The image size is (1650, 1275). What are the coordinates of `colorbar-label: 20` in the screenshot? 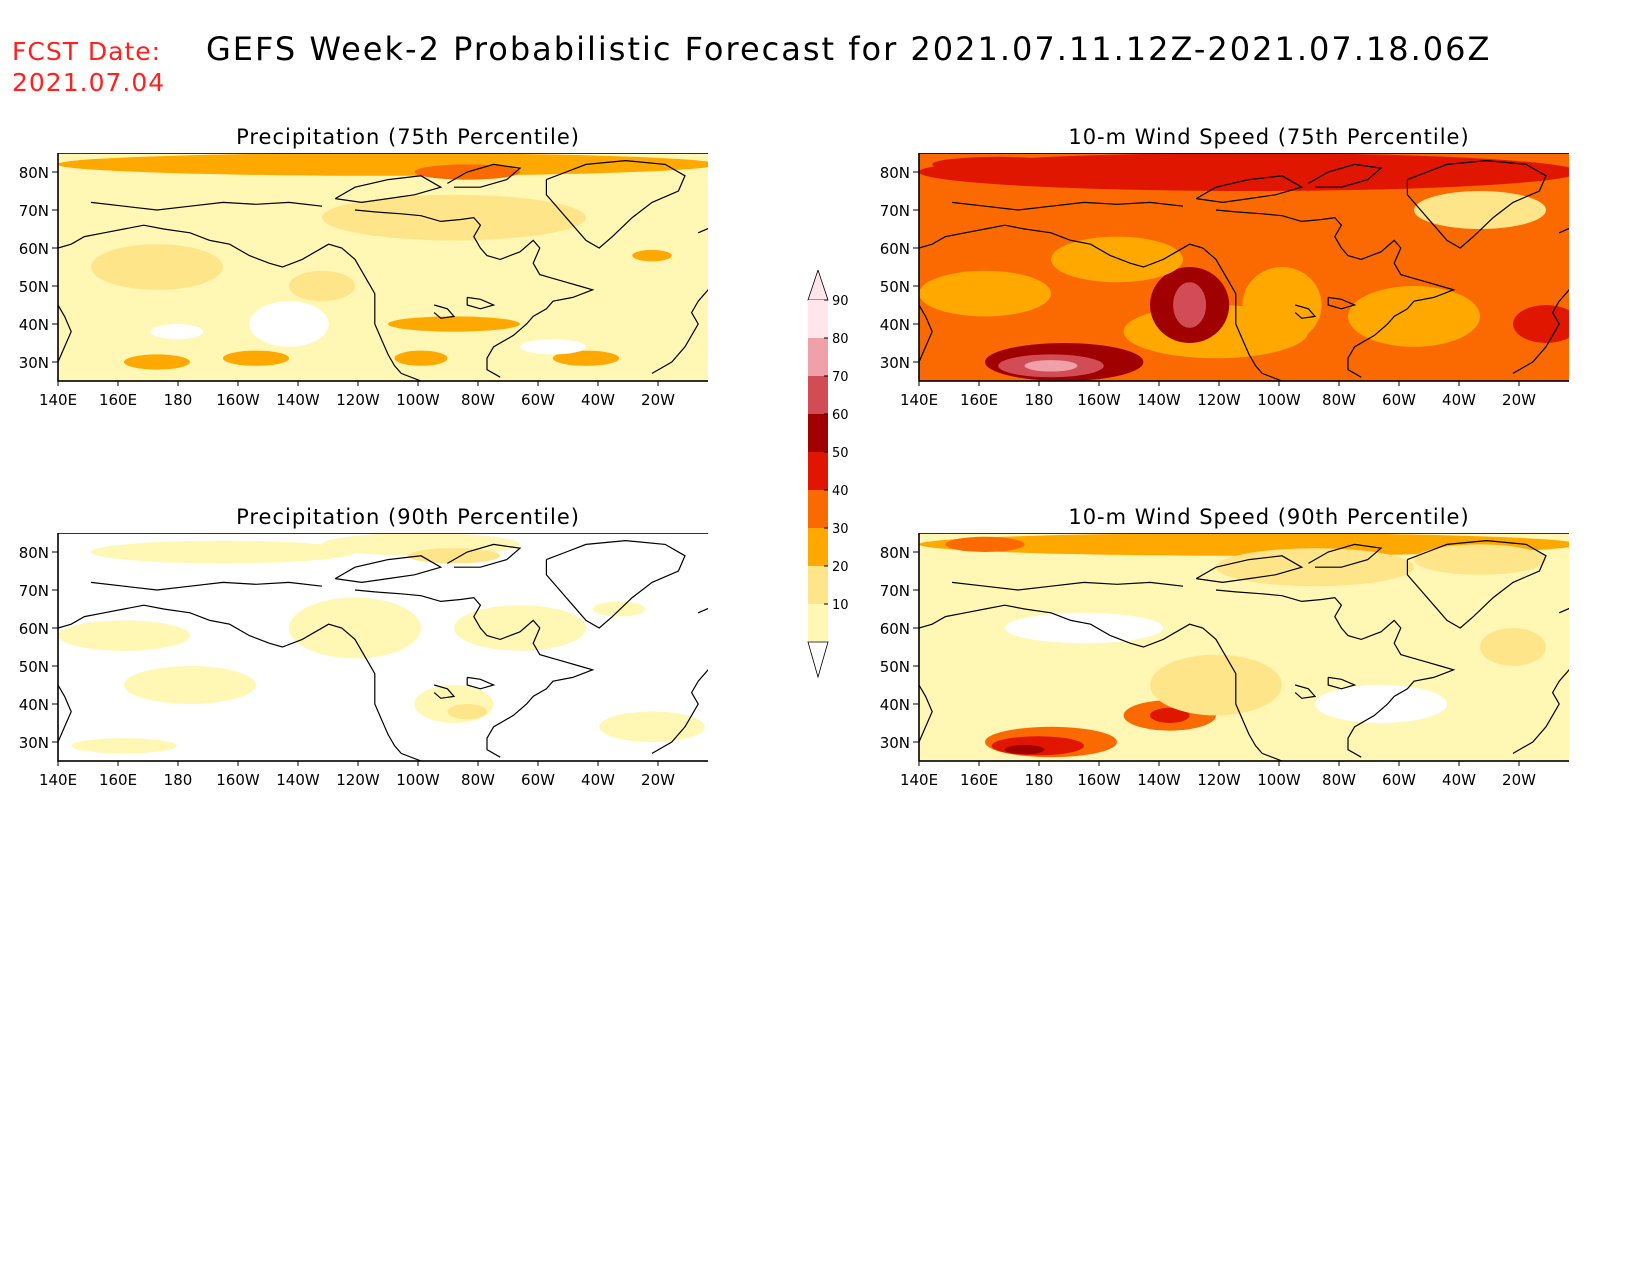 It's located at (840, 567).